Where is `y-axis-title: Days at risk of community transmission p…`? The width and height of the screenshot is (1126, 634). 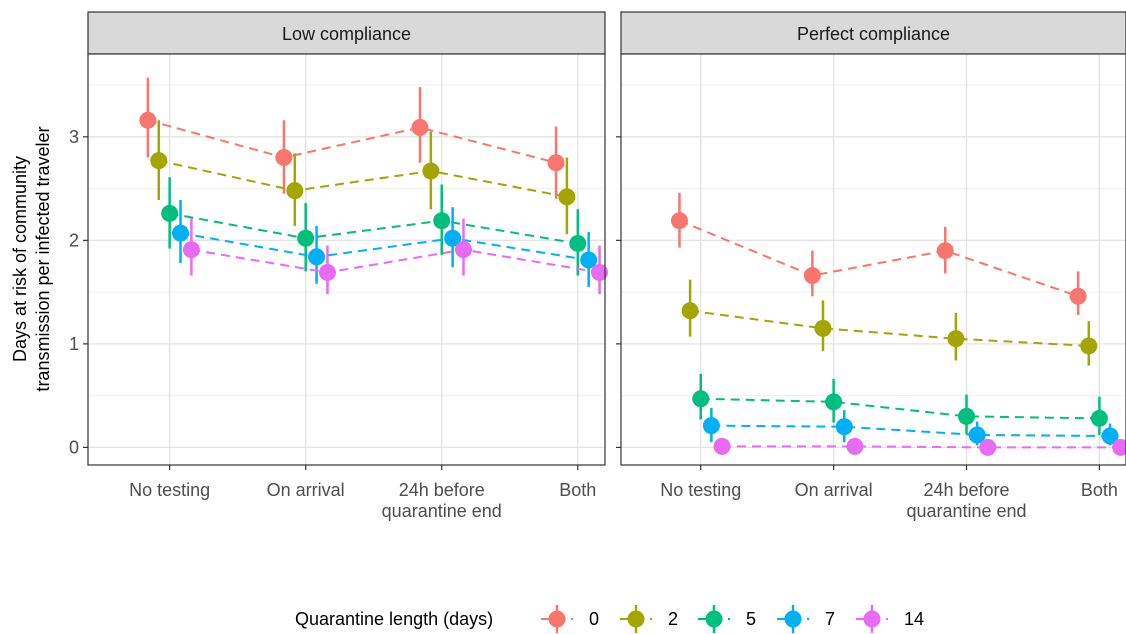
y-axis-title: Days at risk of community transmission p… is located at coordinates (31, 258).